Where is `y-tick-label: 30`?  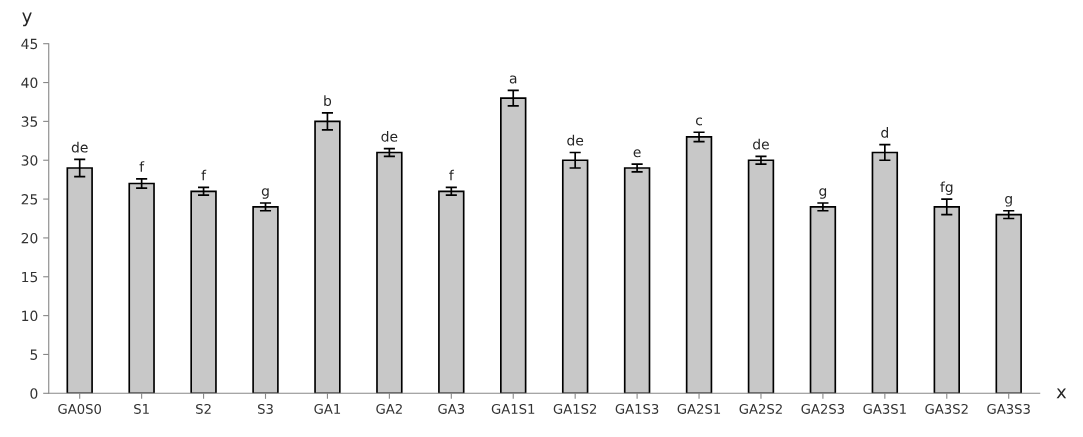 y-tick-label: 30 is located at coordinates (29, 160).